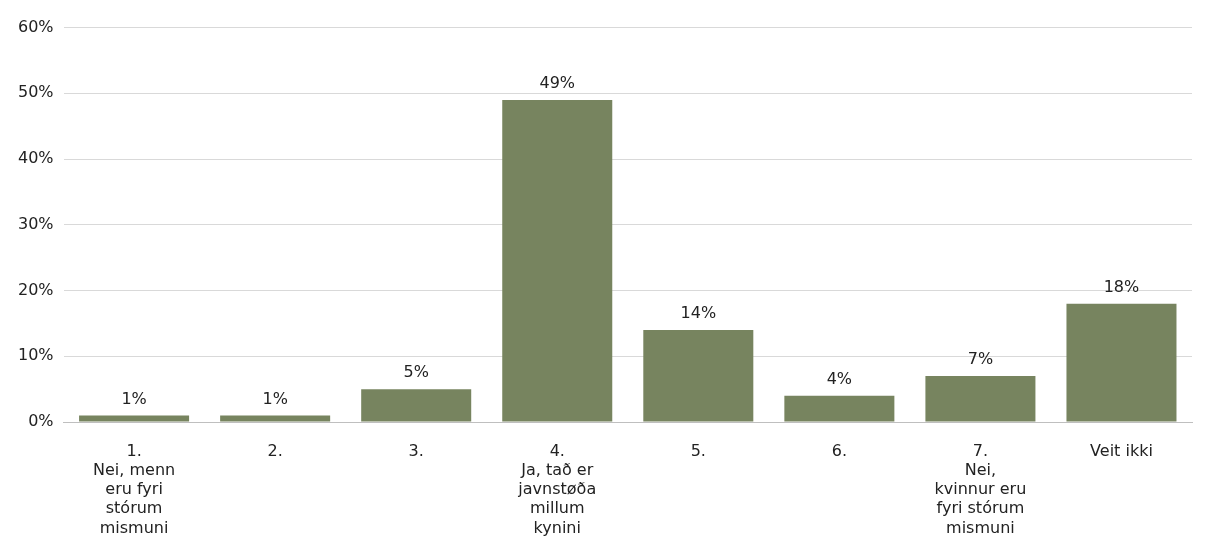  What do you see at coordinates (980, 359) in the screenshot?
I see `data-label: 7%` at bounding box center [980, 359].